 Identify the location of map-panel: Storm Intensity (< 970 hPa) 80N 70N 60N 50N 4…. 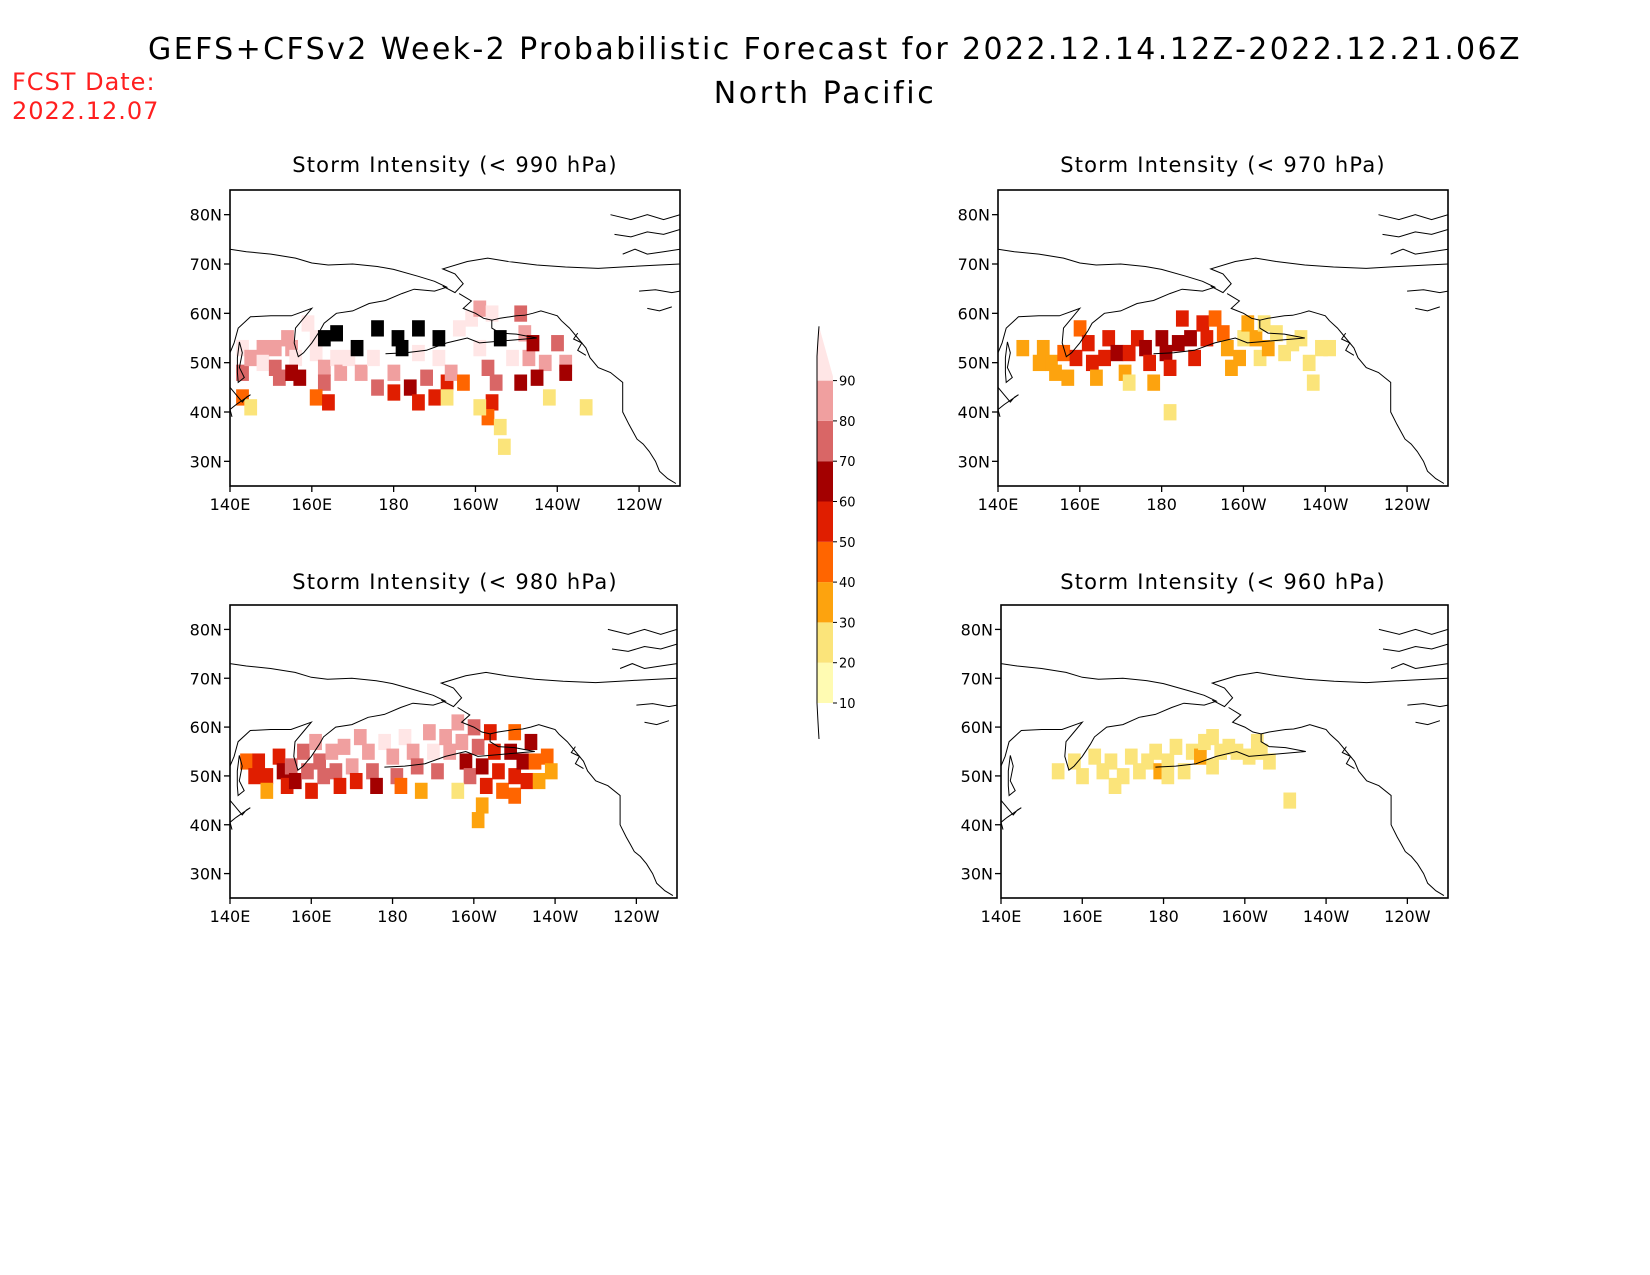
(1203, 333).